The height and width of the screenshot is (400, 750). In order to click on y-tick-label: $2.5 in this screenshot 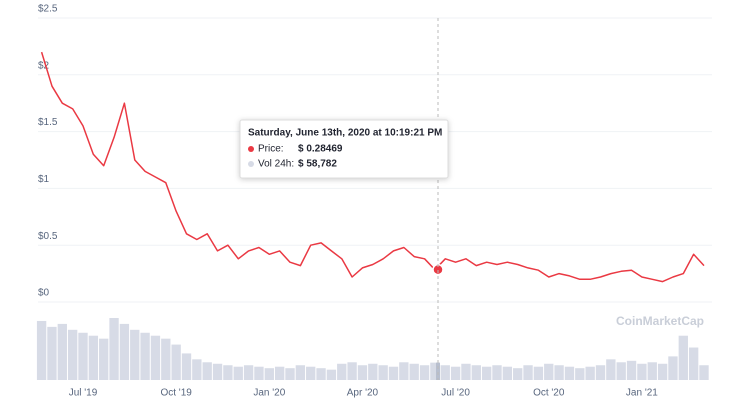, I will do `click(48, 9)`.